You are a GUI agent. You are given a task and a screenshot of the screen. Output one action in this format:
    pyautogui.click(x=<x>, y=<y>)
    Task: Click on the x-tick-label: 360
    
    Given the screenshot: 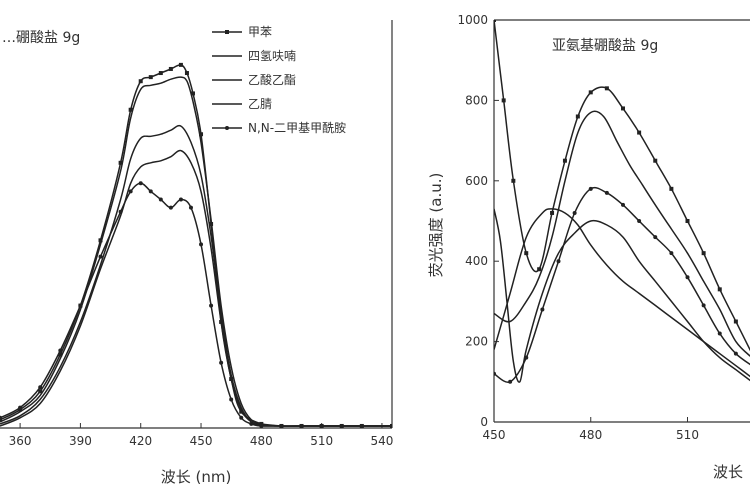 What is the action you would take?
    pyautogui.click(x=20, y=441)
    